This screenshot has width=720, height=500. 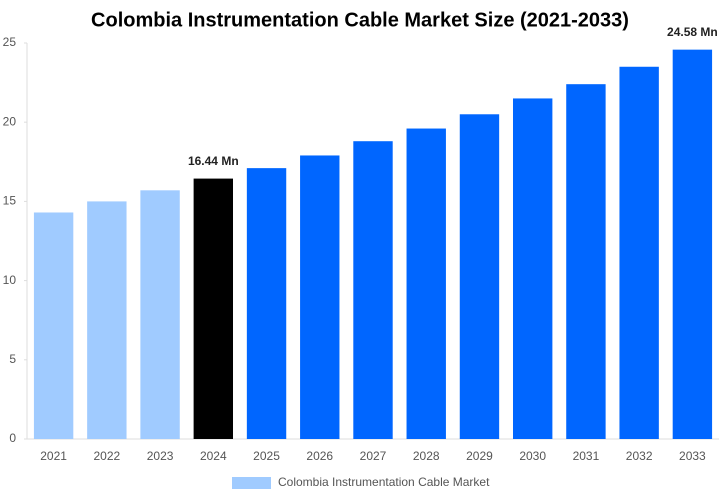 What do you see at coordinates (10, 201) in the screenshot?
I see `y-tick-label: 15` at bounding box center [10, 201].